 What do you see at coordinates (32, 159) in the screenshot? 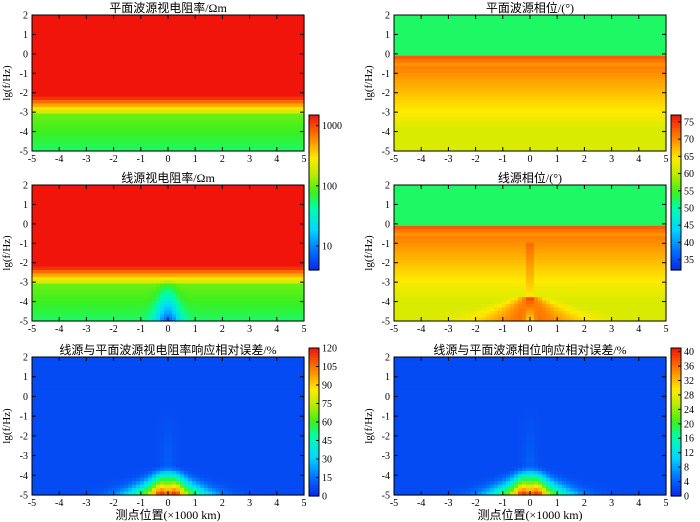
I see `x-tick-label: -5` at bounding box center [32, 159].